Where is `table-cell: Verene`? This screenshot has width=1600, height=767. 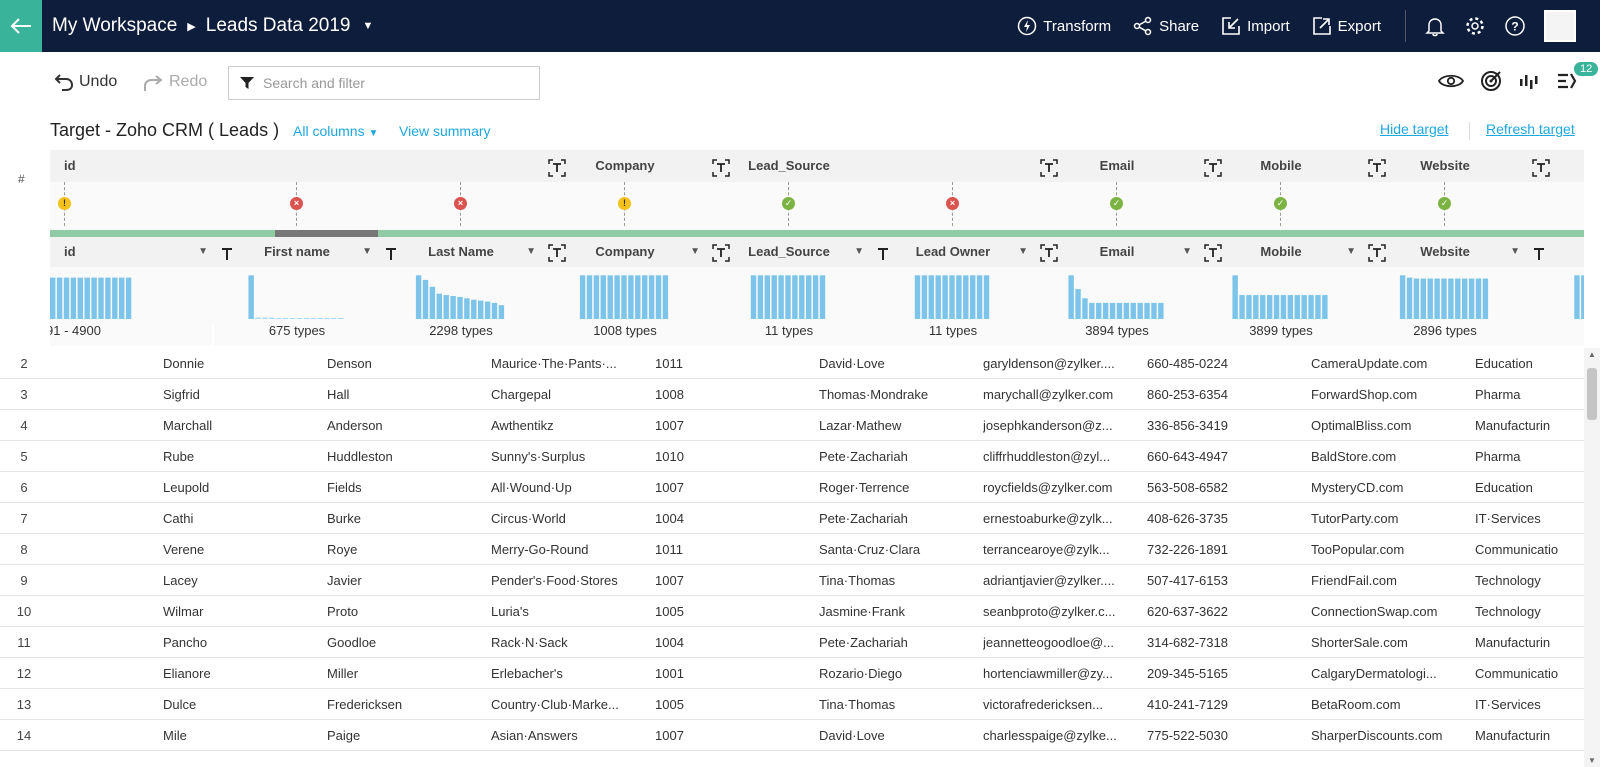 table-cell: Verene is located at coordinates (184, 549).